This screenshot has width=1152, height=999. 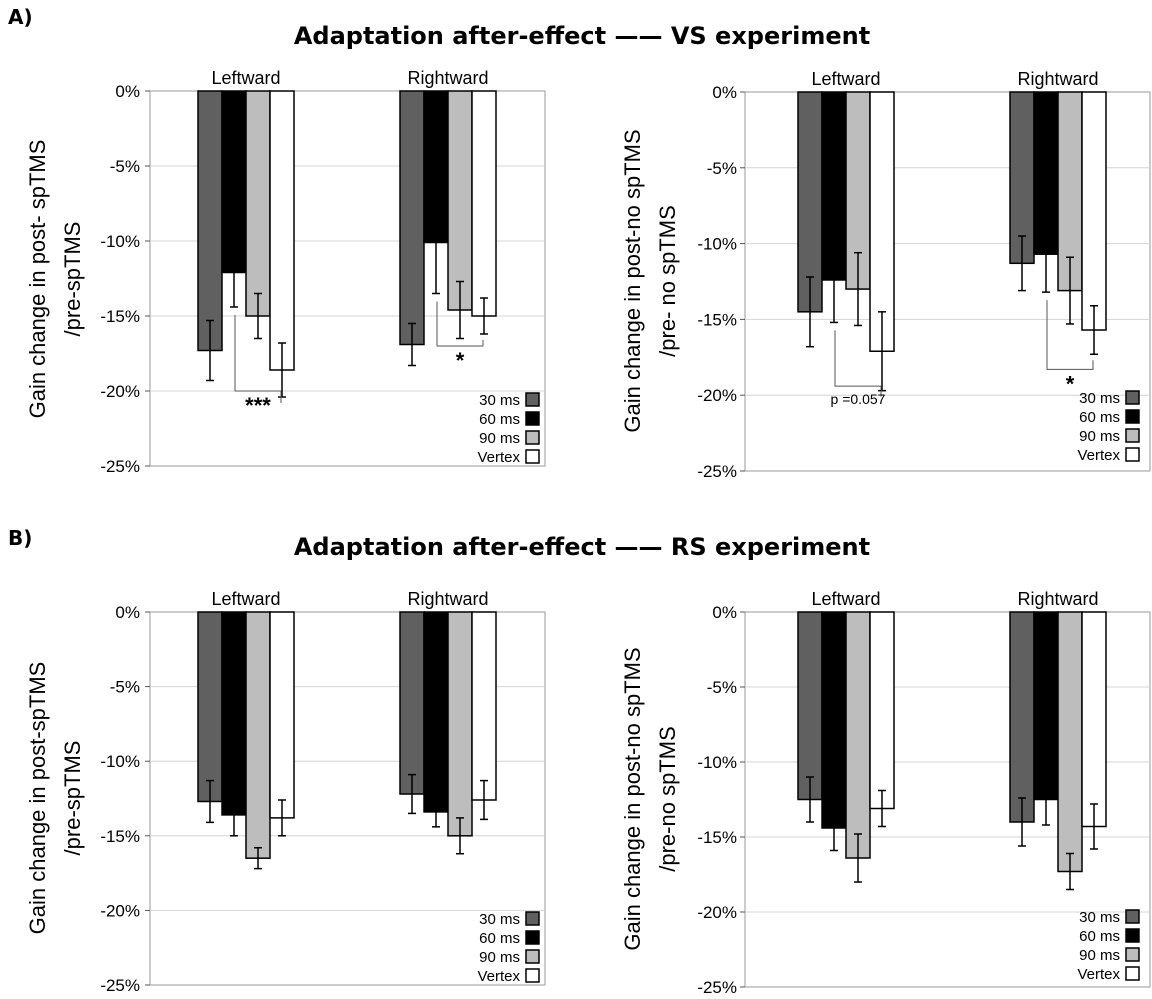 What do you see at coordinates (582, 547) in the screenshot?
I see `section-b-title: Adaptation after-effect —— RS experiment` at bounding box center [582, 547].